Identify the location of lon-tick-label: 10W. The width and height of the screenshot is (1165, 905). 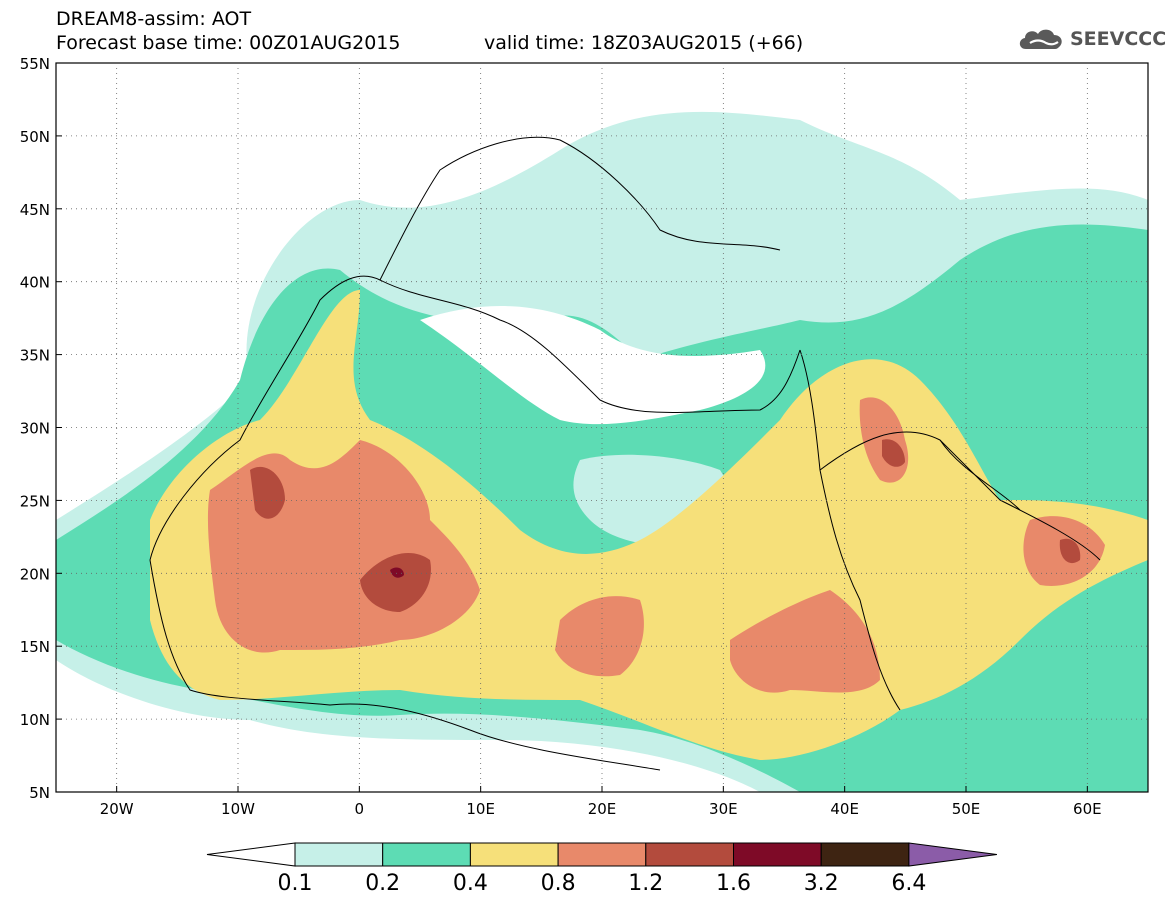
(238, 809).